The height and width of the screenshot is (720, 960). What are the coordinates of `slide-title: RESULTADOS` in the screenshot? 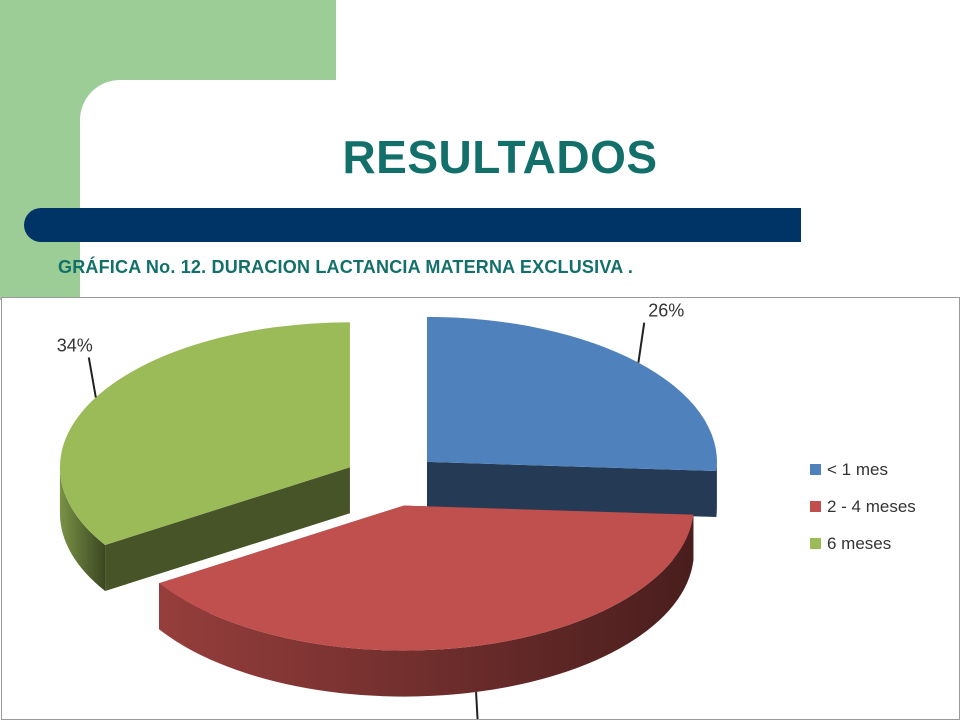 It's located at (500, 157).